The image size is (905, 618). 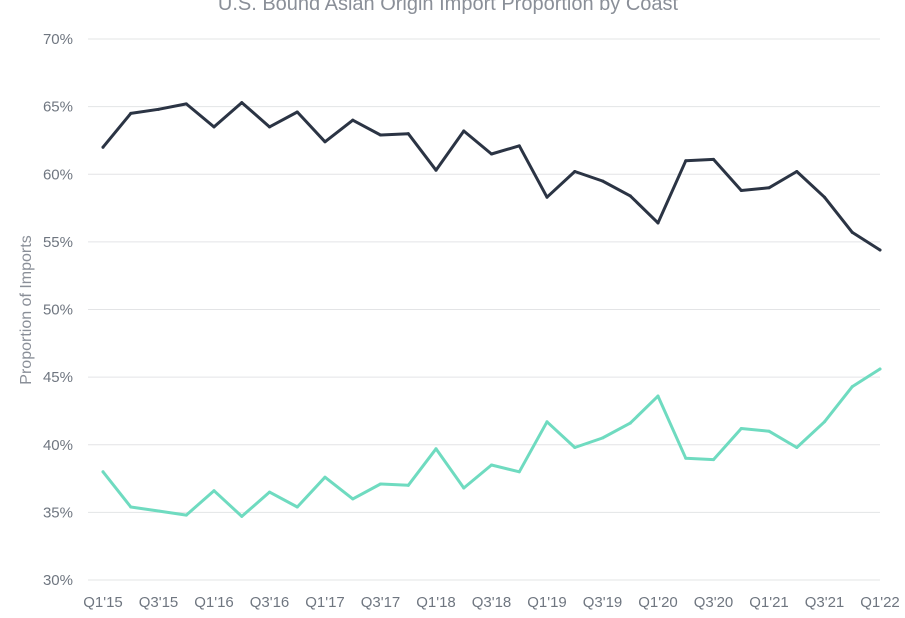 I want to click on y-tick-label: 40%, so click(x=58, y=445).